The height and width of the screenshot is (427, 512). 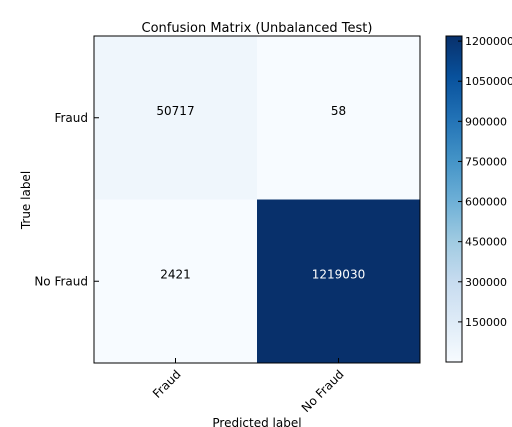 What do you see at coordinates (66, 199) in the screenshot?
I see `y-axis-ticks: Fraud No Fraud` at bounding box center [66, 199].